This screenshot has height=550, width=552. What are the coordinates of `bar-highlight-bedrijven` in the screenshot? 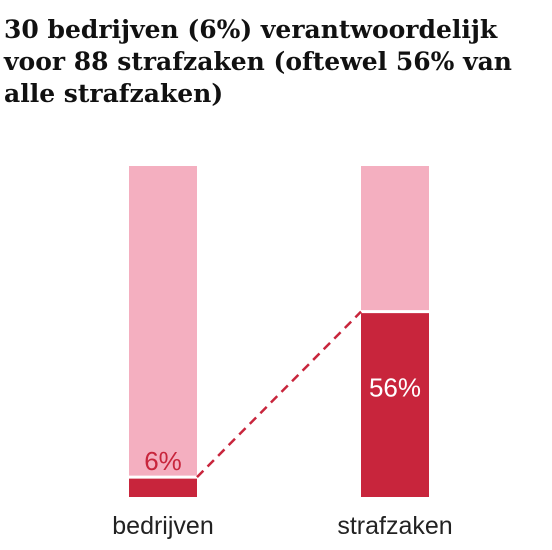 It's located at (163, 487).